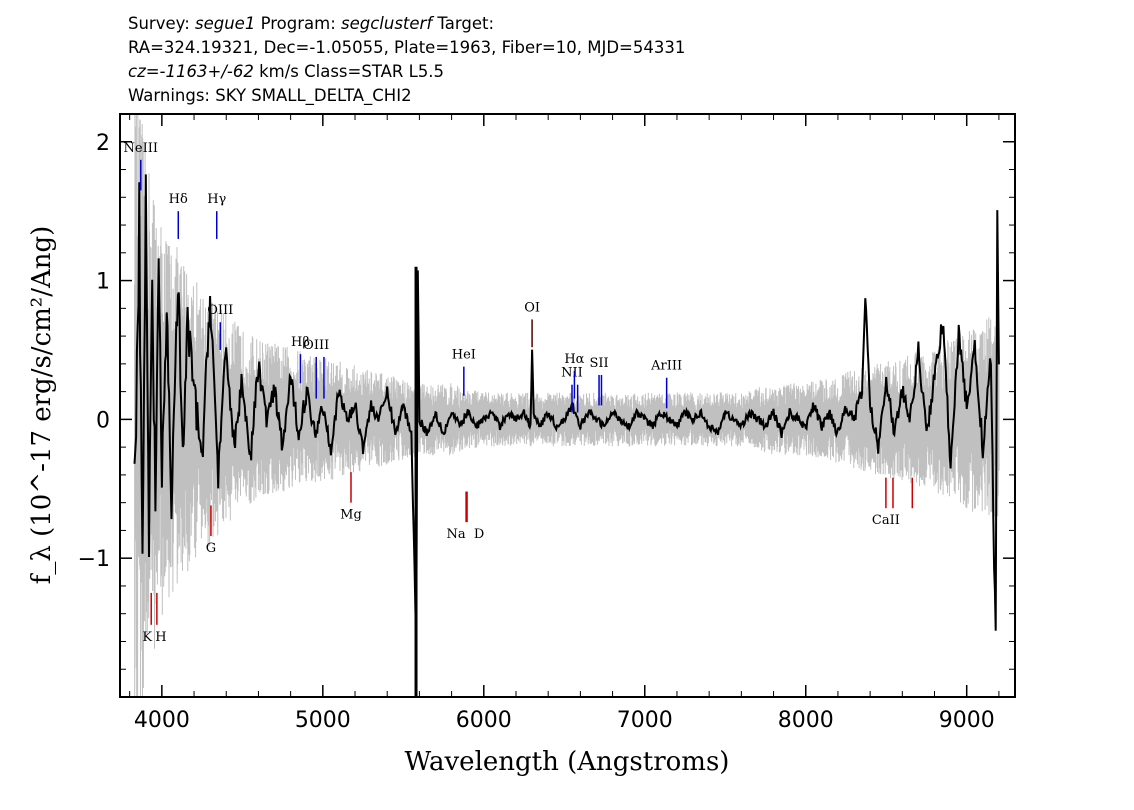 This screenshot has height=810, width=1134. What do you see at coordinates (886, 520) in the screenshot?
I see `absorption-line-label: CaII` at bounding box center [886, 520].